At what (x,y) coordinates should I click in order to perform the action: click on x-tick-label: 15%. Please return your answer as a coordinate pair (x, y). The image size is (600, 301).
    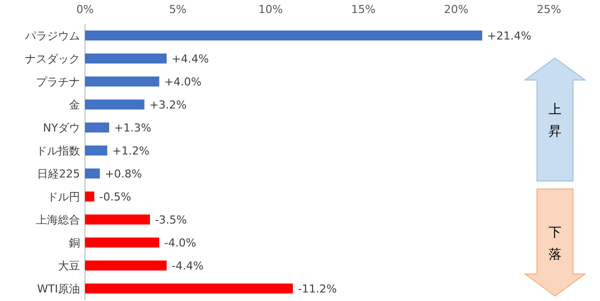
    Looking at the image, I should click on (363, 9).